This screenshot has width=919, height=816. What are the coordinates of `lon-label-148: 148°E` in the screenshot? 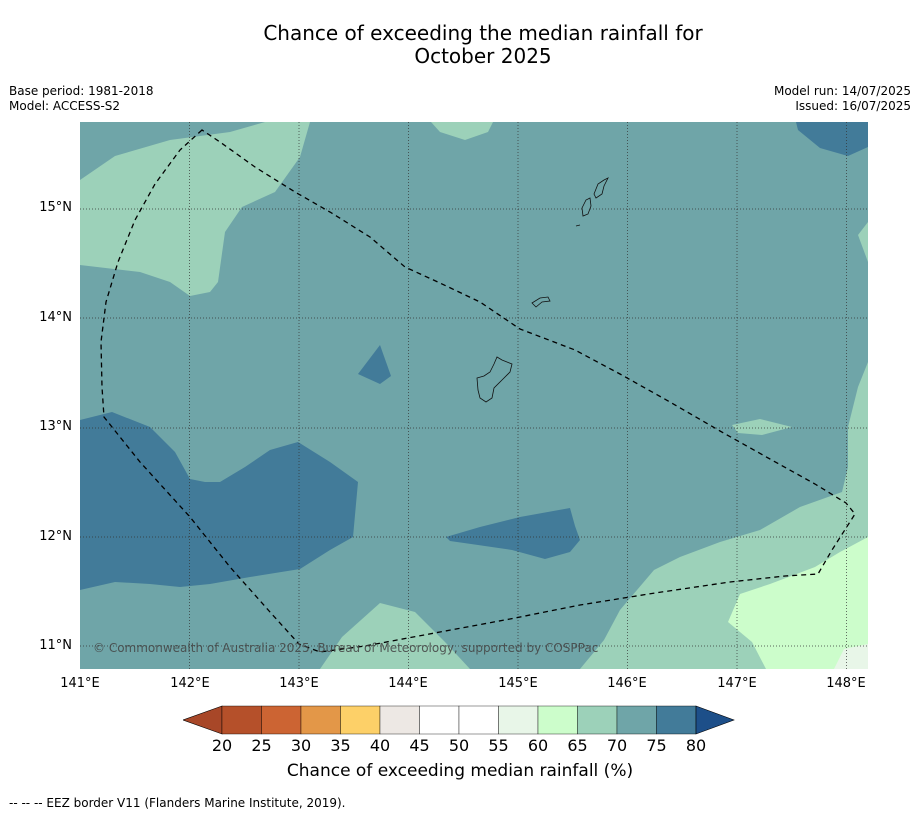 It's located at (846, 683).